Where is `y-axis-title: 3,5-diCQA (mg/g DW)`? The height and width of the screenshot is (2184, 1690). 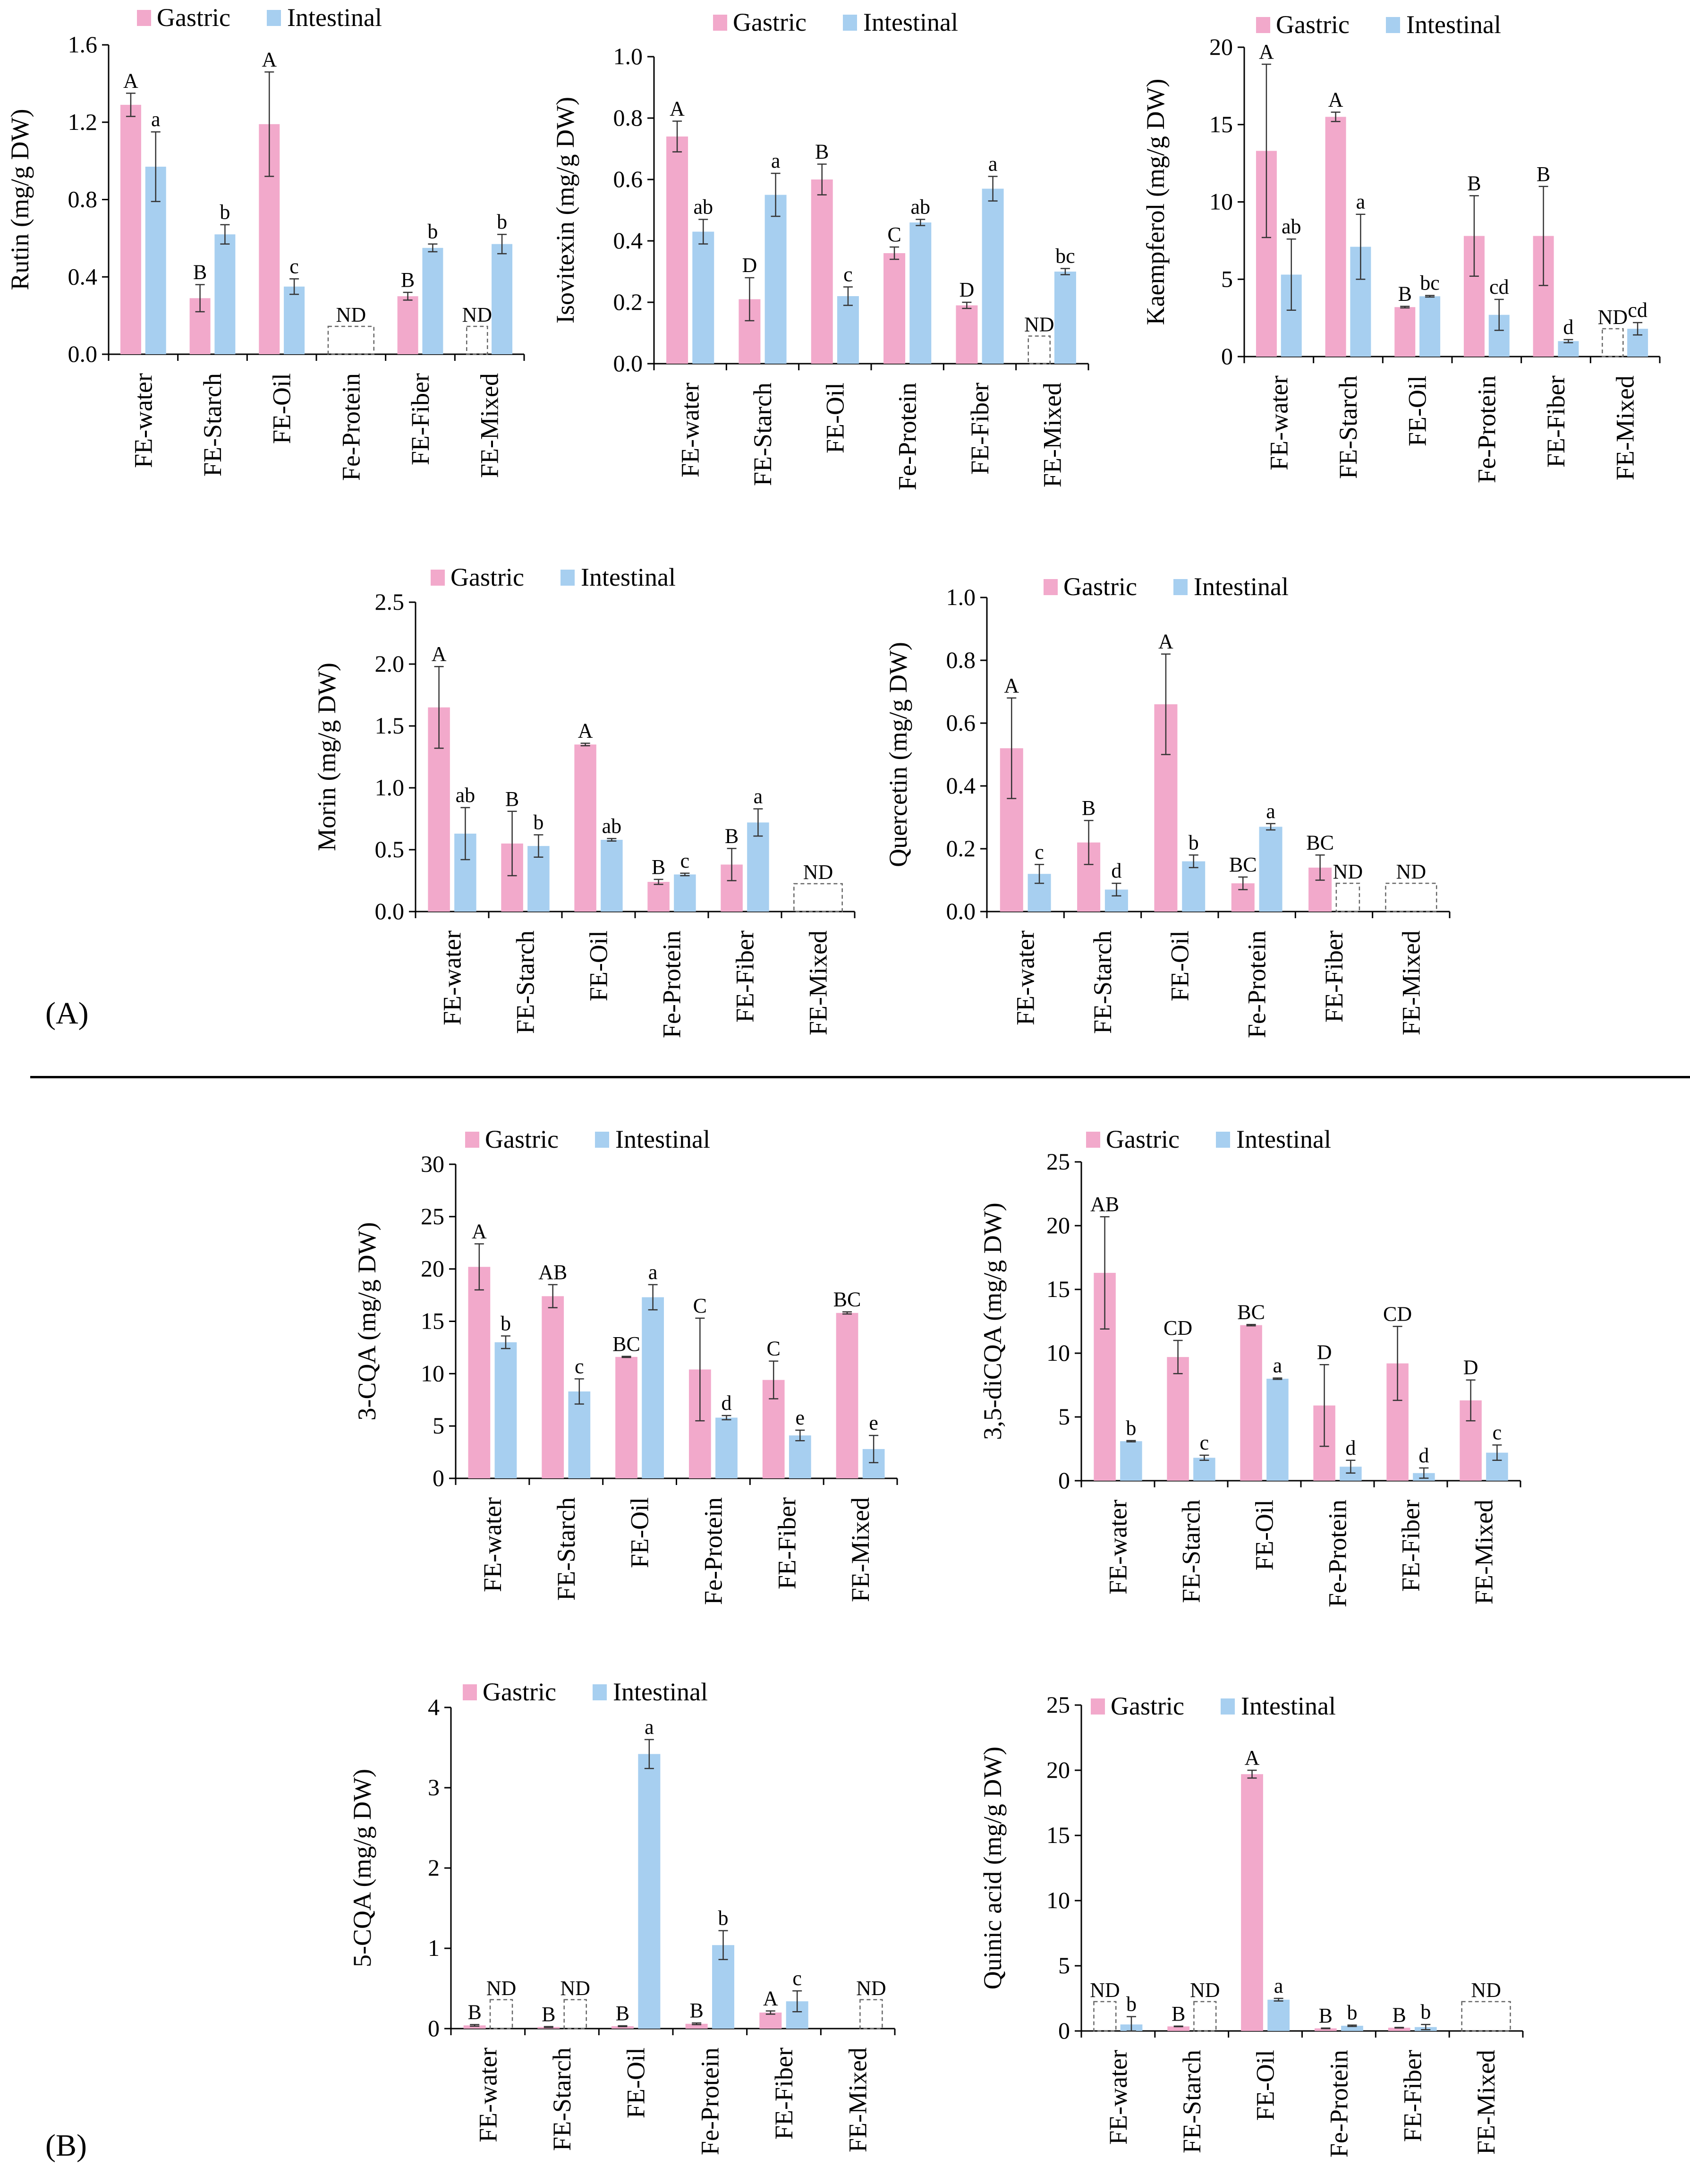
y-axis-title: 3,5-diCQA (mg/g DW) is located at coordinates (992, 1321).